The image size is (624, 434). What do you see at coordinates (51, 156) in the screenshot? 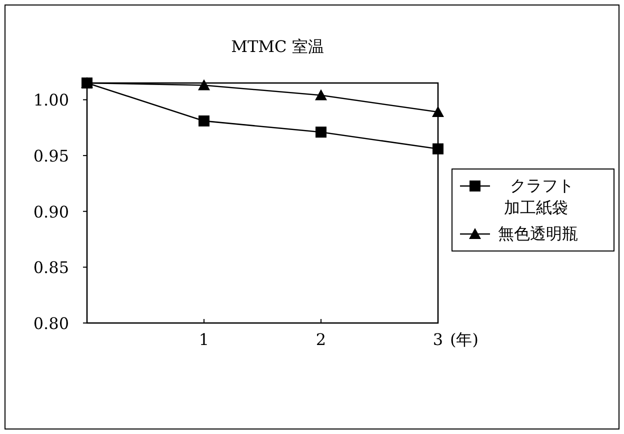
I see `y-tick-label: 0.95` at bounding box center [51, 156].